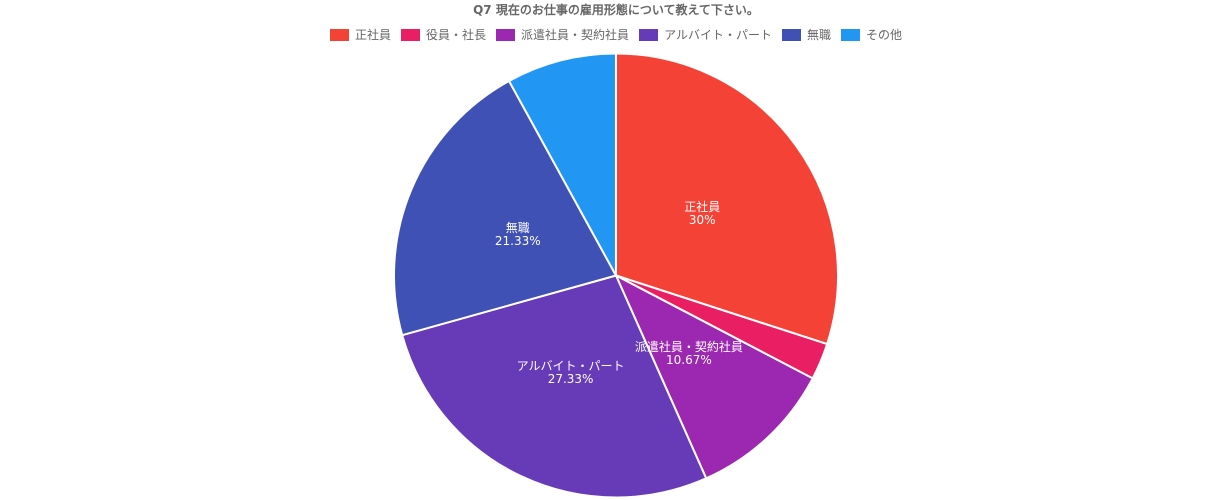 The width and height of the screenshot is (1232, 500). What do you see at coordinates (518, 241) in the screenshot?
I see `slice-label-percent: 21.33%` at bounding box center [518, 241].